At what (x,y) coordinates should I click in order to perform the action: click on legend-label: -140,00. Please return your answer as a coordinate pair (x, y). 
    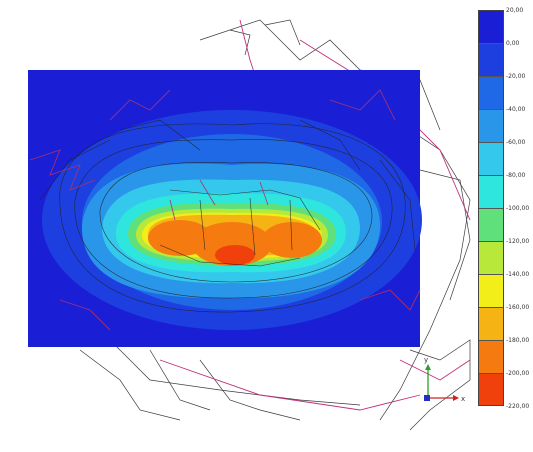
    Looking at the image, I should click on (518, 274).